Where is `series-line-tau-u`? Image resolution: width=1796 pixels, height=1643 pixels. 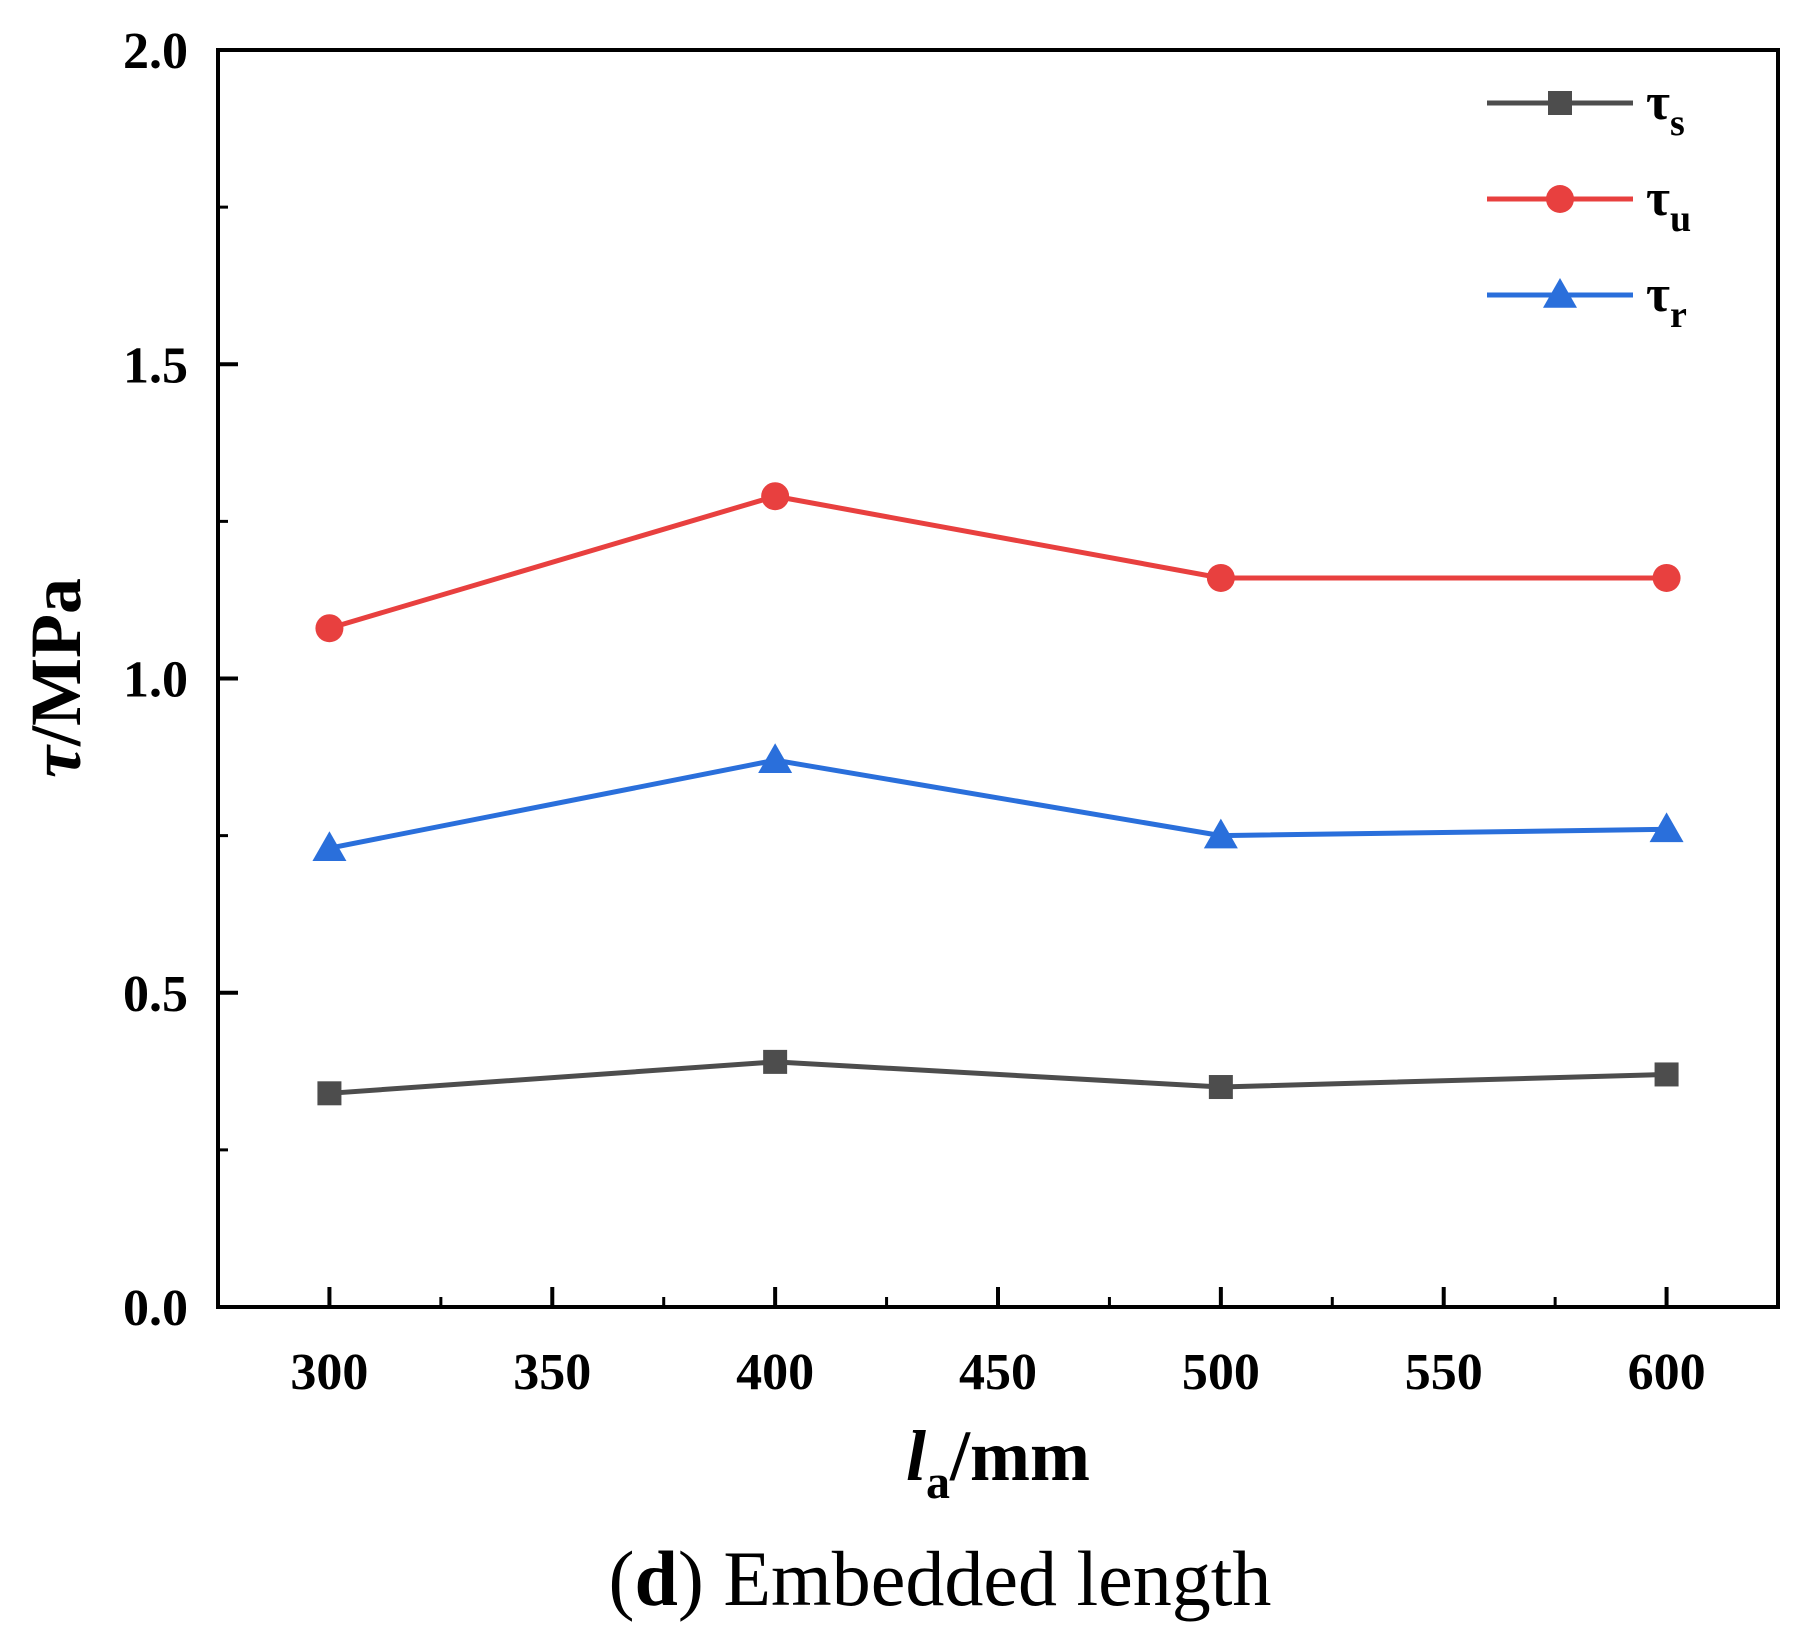
series-line-tau-u is located at coordinates (997, 562).